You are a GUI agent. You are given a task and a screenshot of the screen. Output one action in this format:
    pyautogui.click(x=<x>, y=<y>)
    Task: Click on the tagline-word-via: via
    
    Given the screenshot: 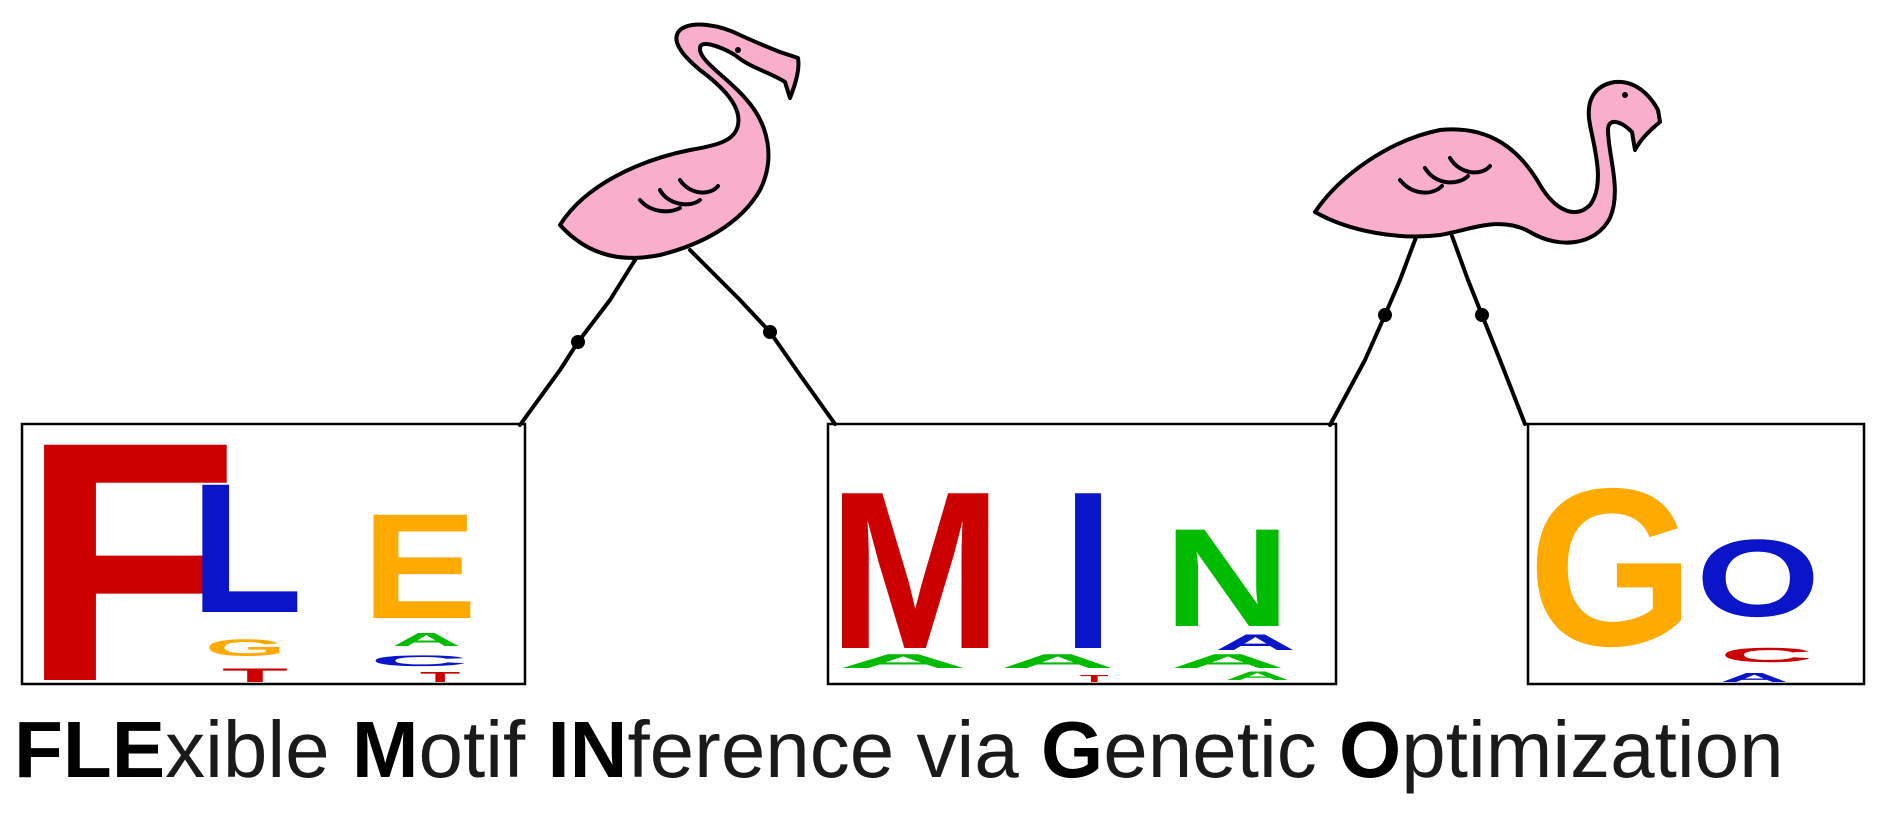 What is the action you would take?
    pyautogui.click(x=967, y=749)
    